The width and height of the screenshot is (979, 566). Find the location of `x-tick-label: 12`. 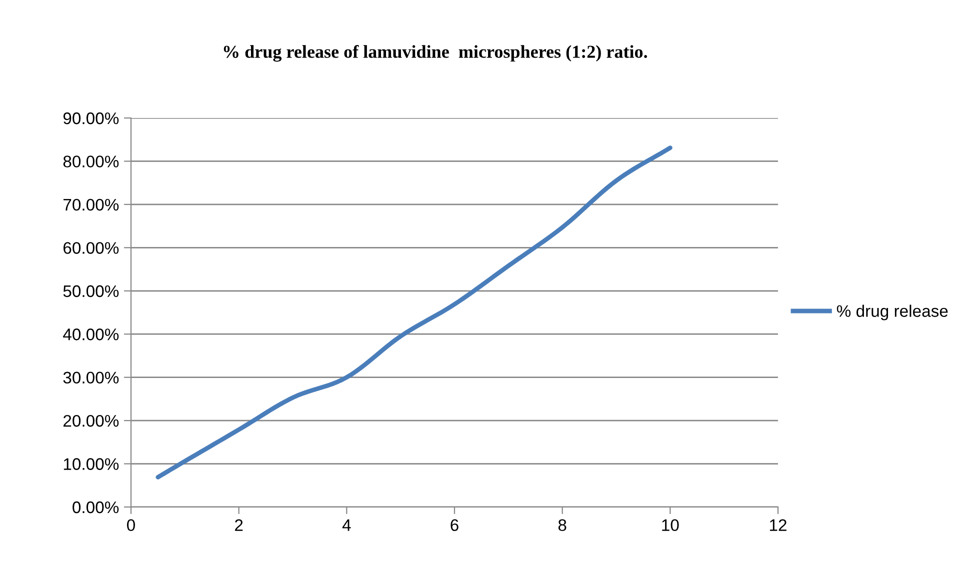

x-tick-label: 12 is located at coordinates (778, 525).